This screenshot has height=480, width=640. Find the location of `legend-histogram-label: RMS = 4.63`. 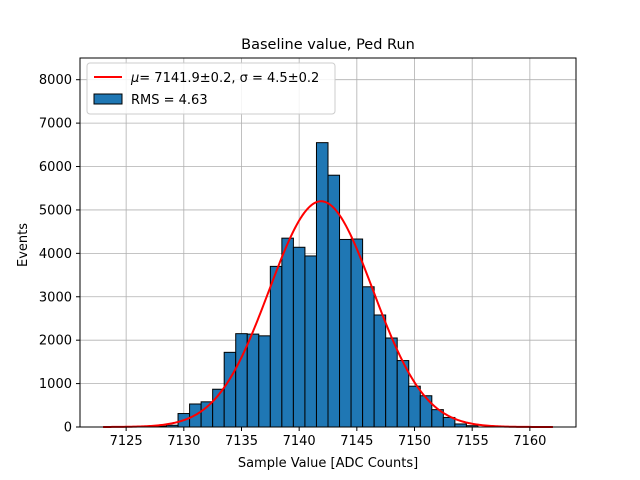

legend-histogram-label: RMS = 4.63 is located at coordinates (169, 100).